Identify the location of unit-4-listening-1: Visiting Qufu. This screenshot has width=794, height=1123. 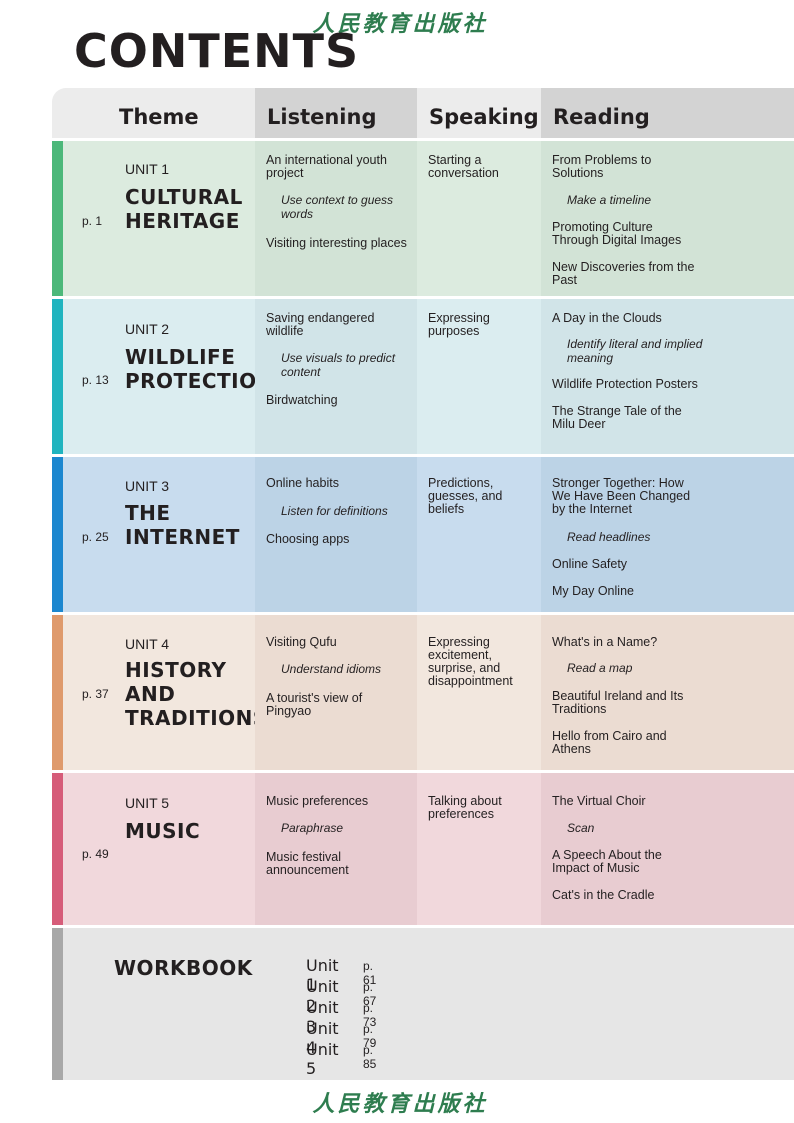
(301, 642).